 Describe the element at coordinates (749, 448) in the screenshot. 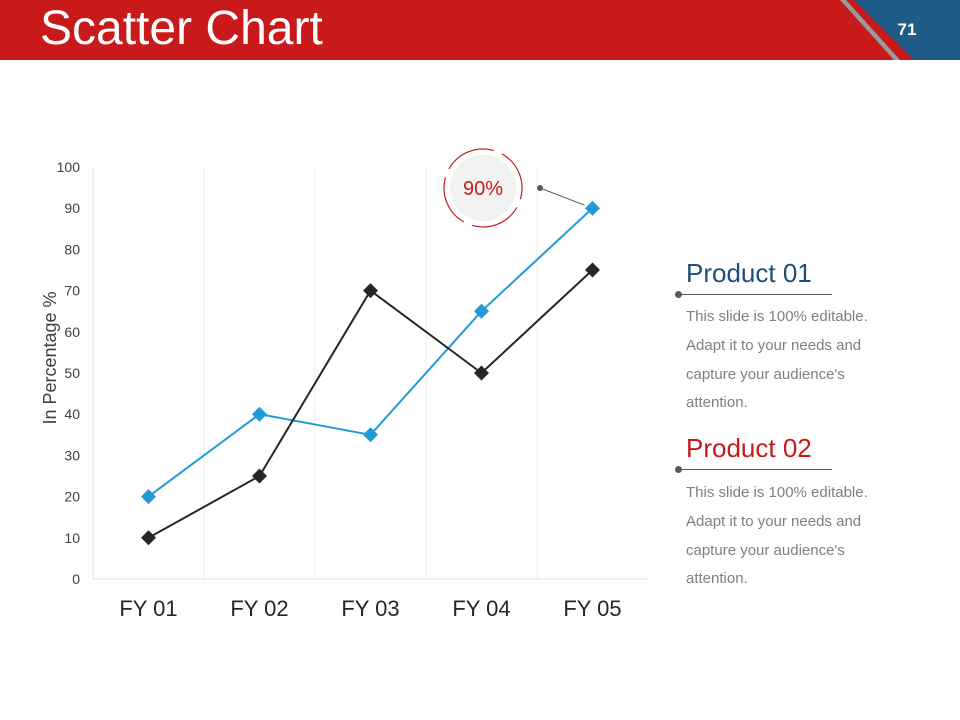

I see `product-02-title: Product 02` at that location.